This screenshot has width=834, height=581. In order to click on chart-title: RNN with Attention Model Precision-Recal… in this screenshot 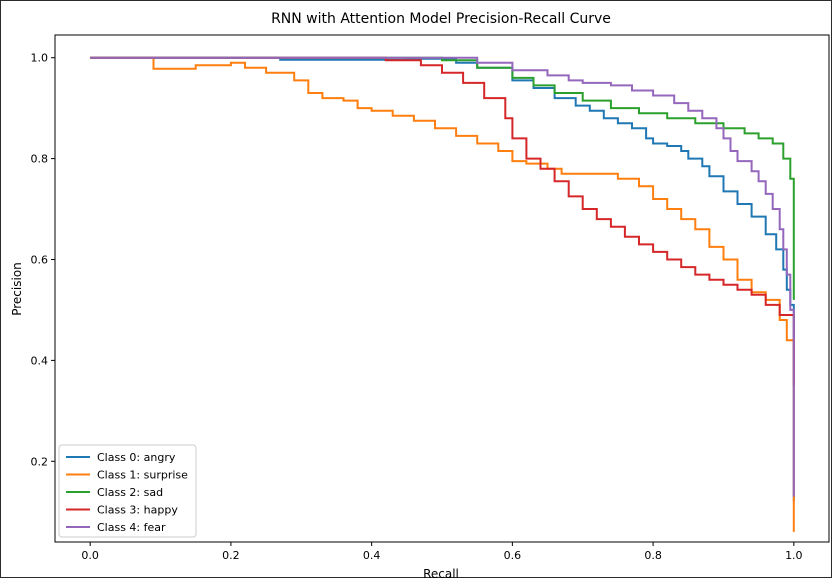, I will do `click(441, 19)`.